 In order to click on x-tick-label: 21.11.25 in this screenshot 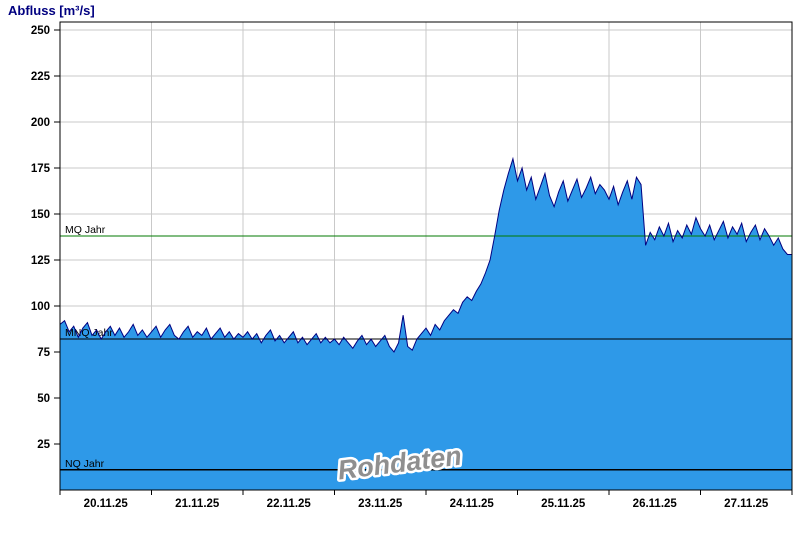, I will do `click(197, 504)`.